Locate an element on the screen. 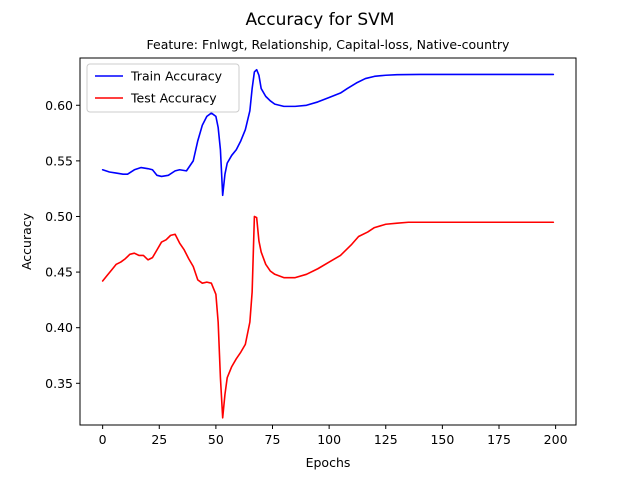 The width and height of the screenshot is (640, 480). y-tick-label: 0.50 is located at coordinates (59, 216).